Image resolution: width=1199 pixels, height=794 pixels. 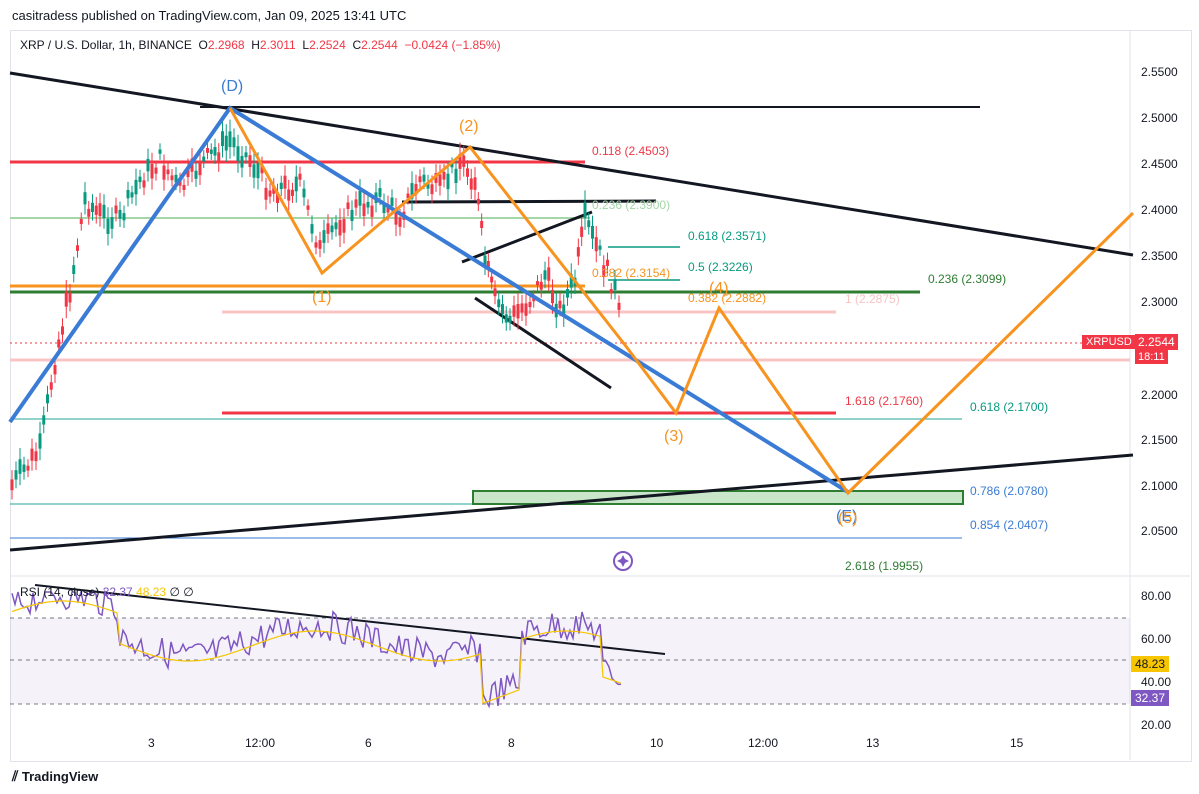 What do you see at coordinates (1156, 682) in the screenshot?
I see `rsi-tick: 40.00` at bounding box center [1156, 682].